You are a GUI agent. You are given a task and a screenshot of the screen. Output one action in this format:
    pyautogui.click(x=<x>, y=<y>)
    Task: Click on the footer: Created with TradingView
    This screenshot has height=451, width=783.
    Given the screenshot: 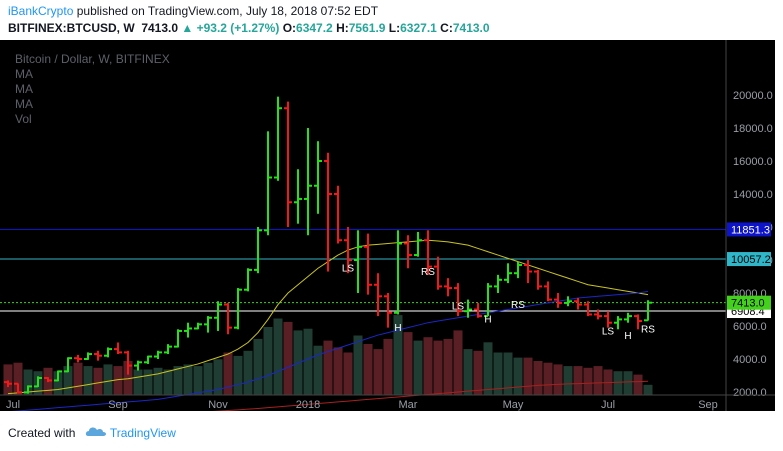 What is the action you would take?
    pyautogui.click(x=92, y=433)
    